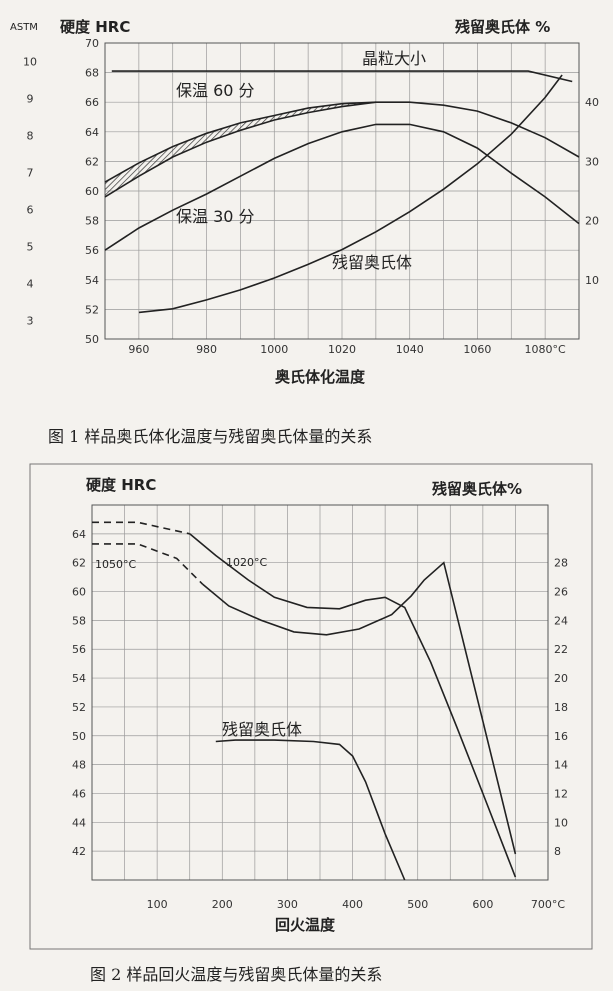 The width and height of the screenshot is (613, 991). I want to click on chart-1-astm-tick-label: 5, so click(30, 247).